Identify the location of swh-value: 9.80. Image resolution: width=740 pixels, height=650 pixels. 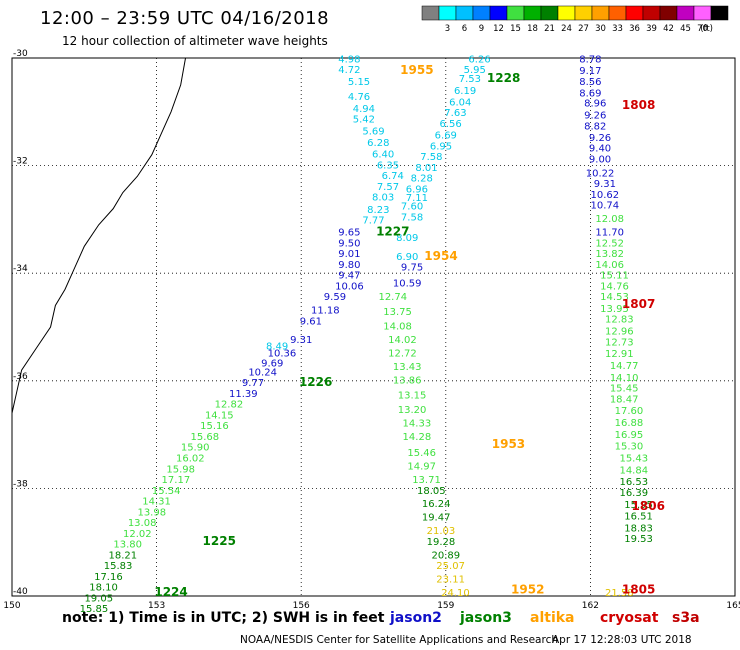
(349, 265).